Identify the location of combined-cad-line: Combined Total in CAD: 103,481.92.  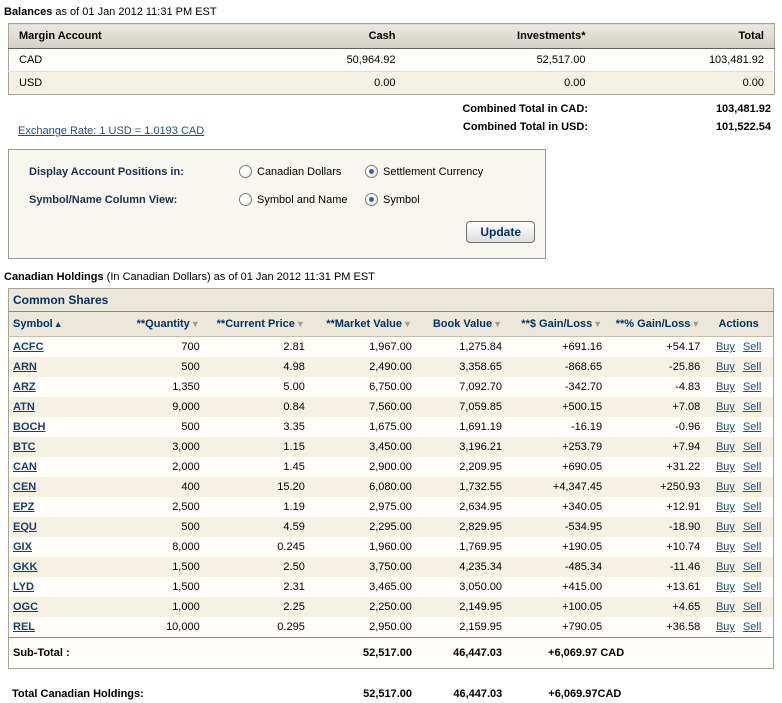
(391, 109).